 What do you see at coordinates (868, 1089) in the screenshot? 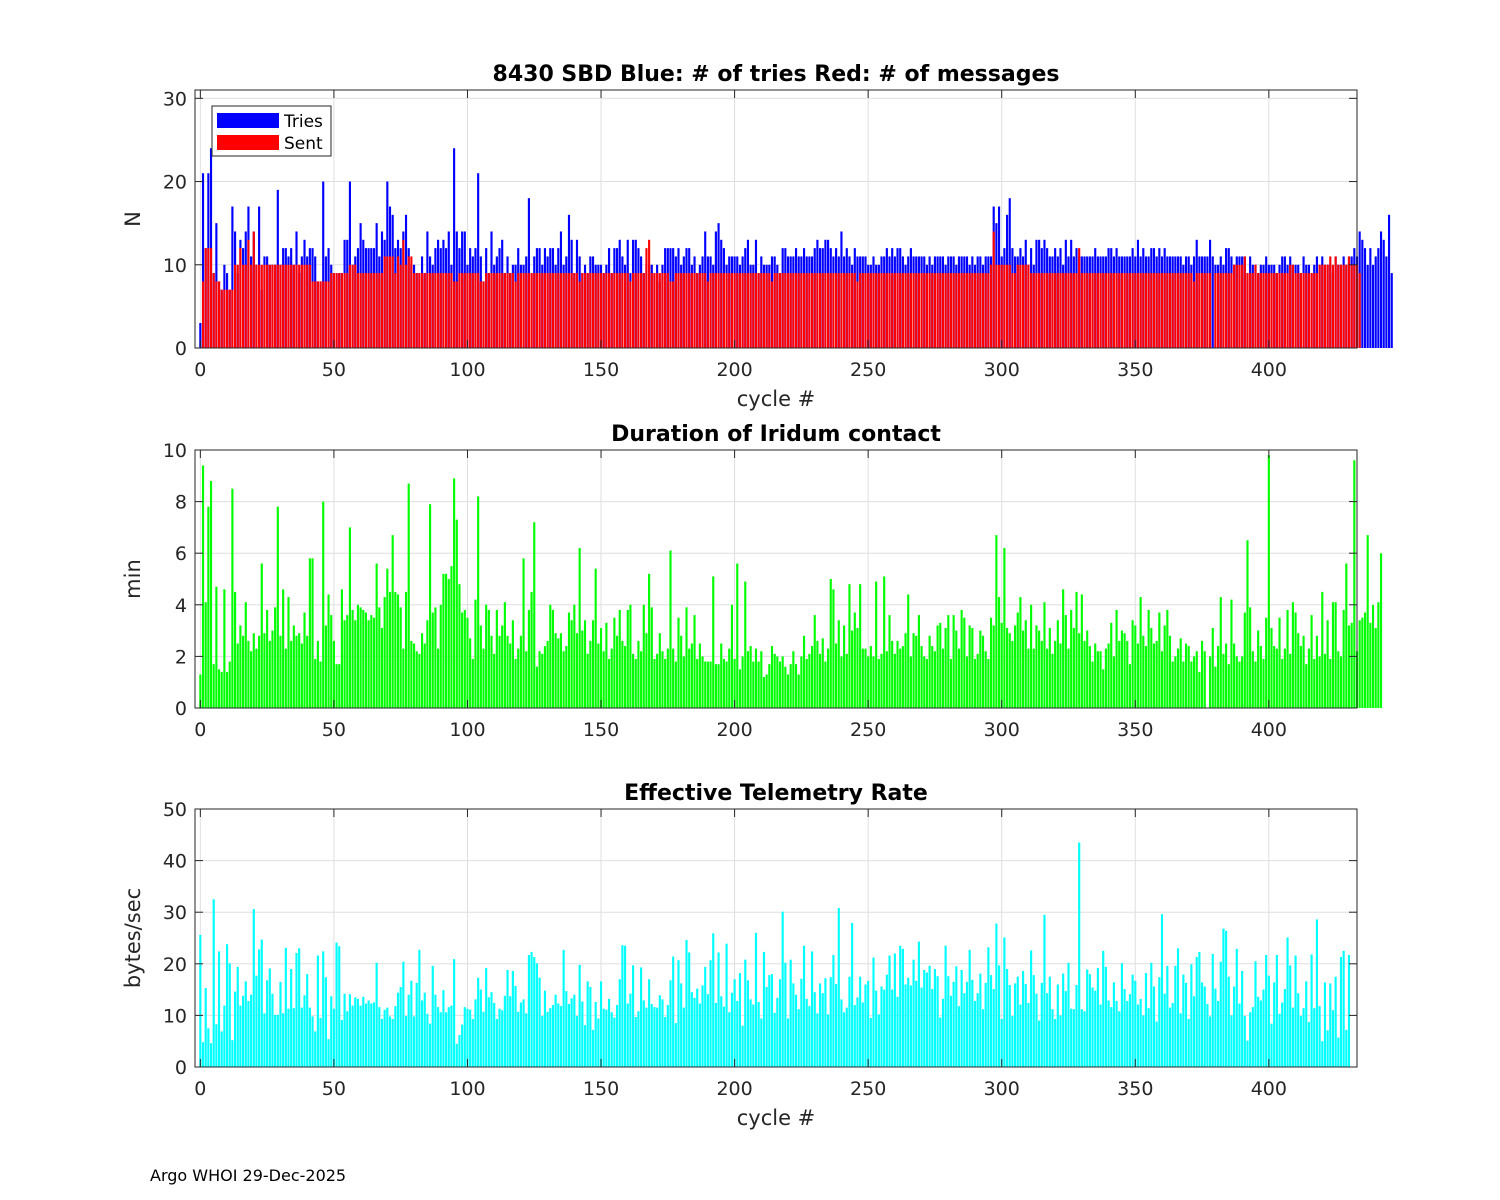
I see `x-tick-label: 250` at bounding box center [868, 1089].